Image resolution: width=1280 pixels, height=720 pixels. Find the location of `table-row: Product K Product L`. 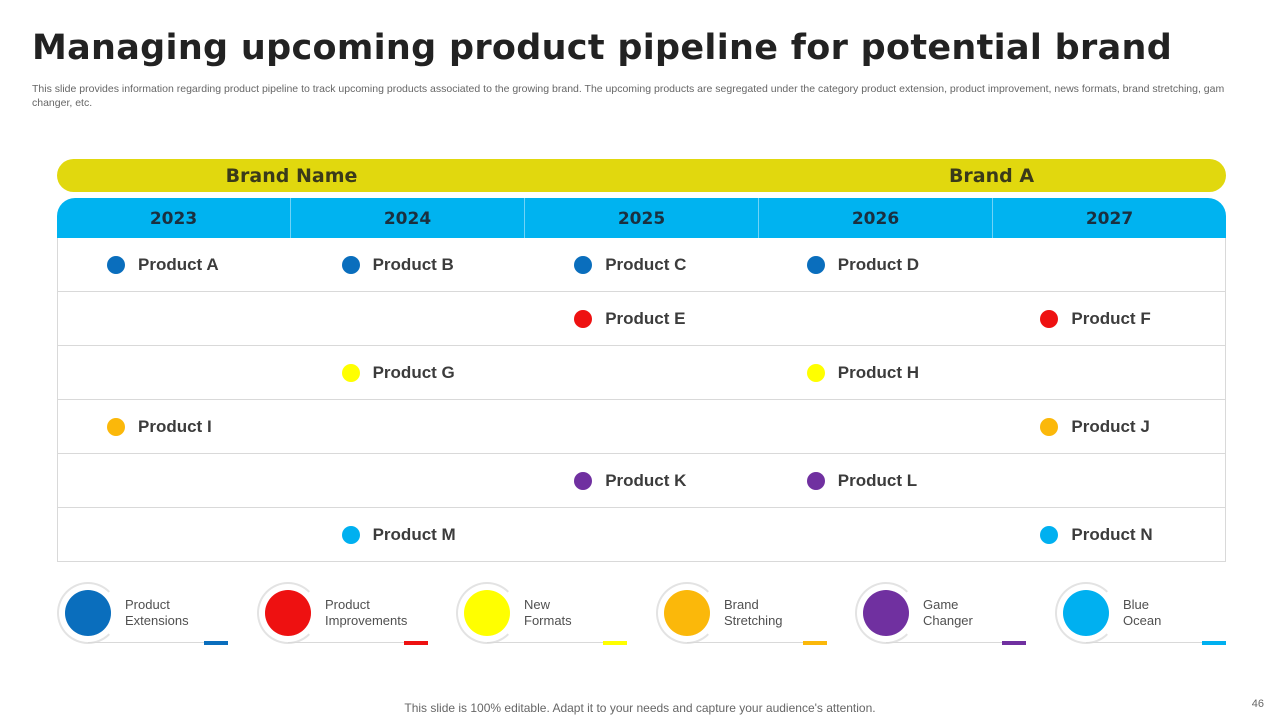

table-row: Product K Product L is located at coordinates (641, 480).